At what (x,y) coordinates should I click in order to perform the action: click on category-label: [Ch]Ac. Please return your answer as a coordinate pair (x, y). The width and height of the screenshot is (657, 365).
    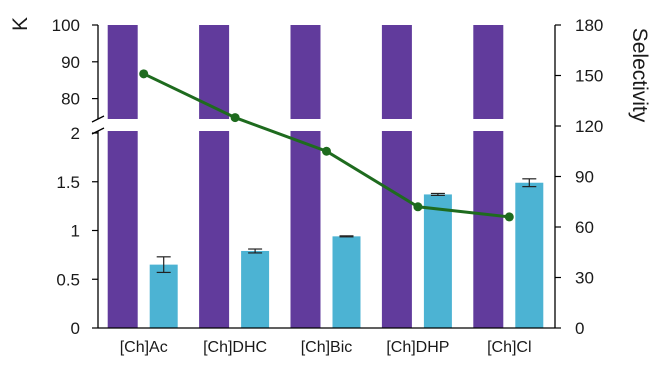
    Looking at the image, I should click on (144, 347).